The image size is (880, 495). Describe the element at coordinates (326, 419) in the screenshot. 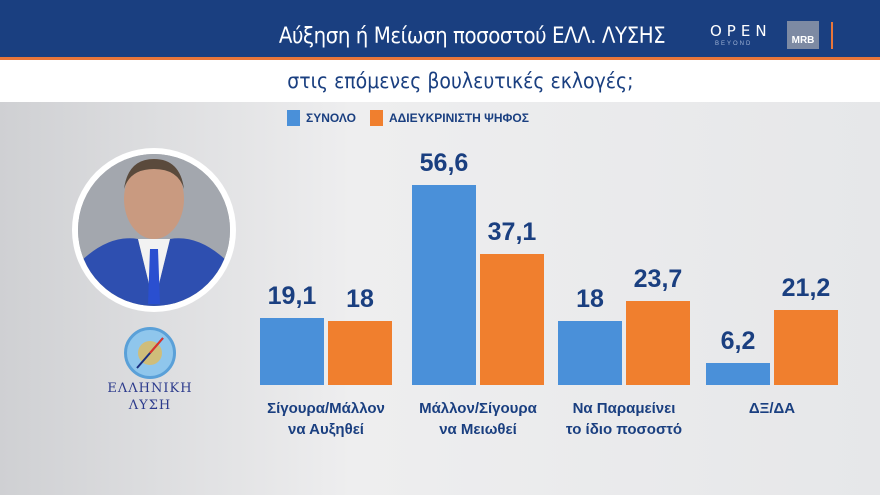

I see `category-label: Σίγουρα/Μάλλον να Αυξηθεί` at that location.